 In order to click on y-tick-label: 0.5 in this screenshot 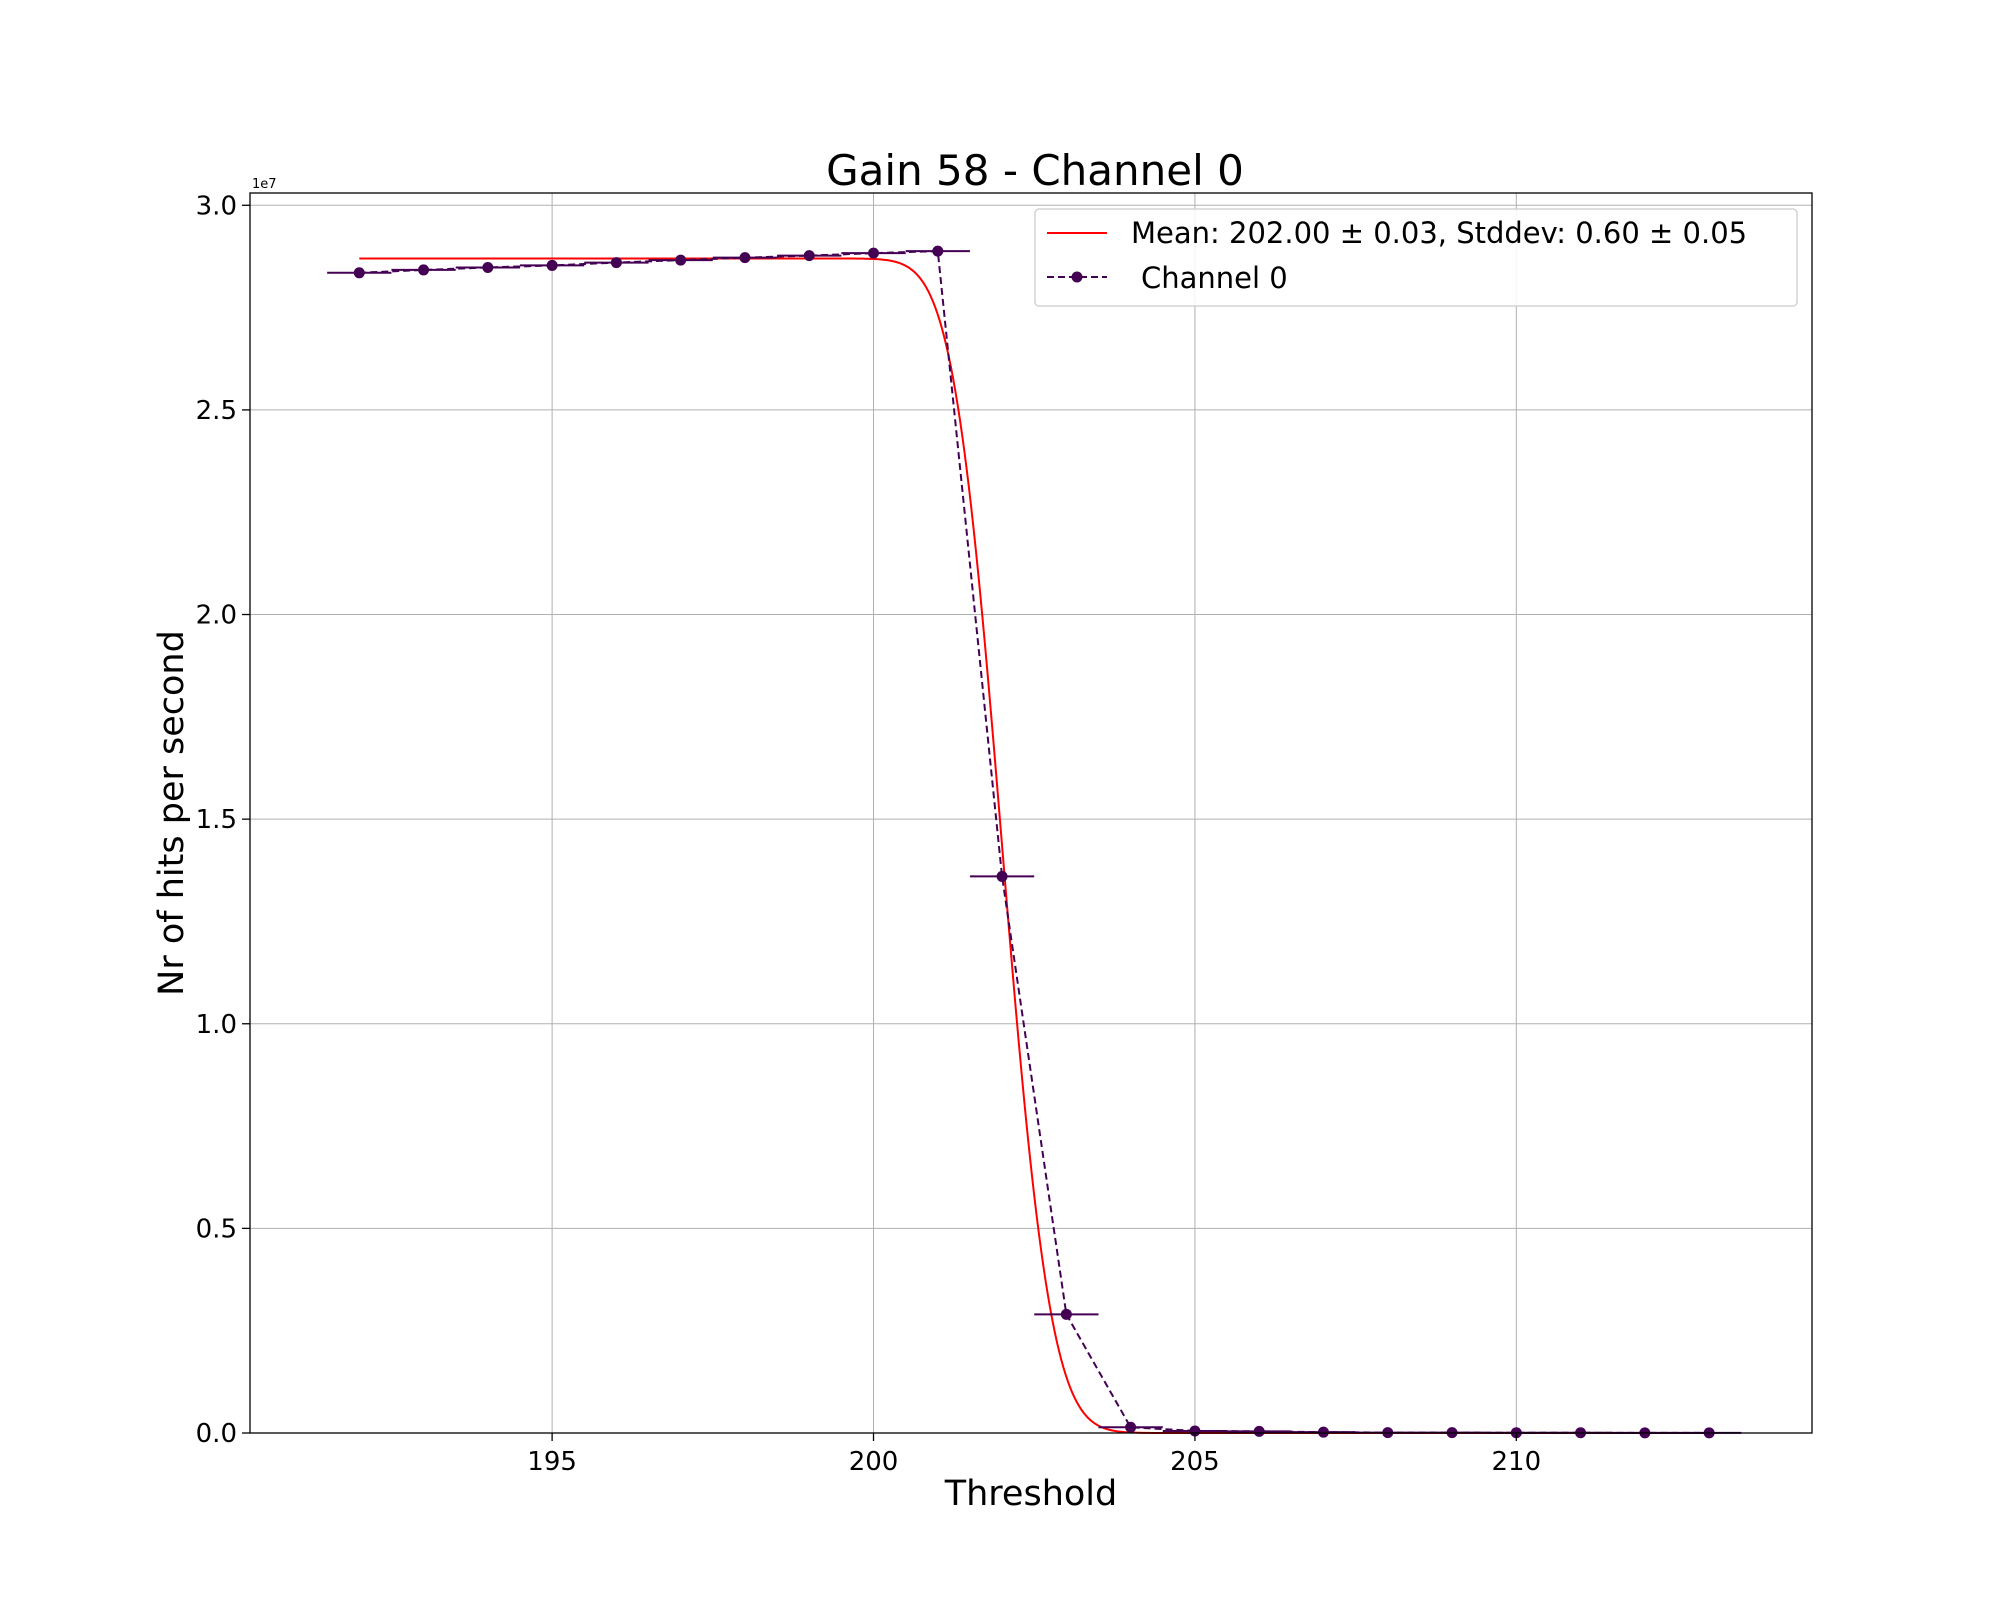, I will do `click(216, 1229)`.